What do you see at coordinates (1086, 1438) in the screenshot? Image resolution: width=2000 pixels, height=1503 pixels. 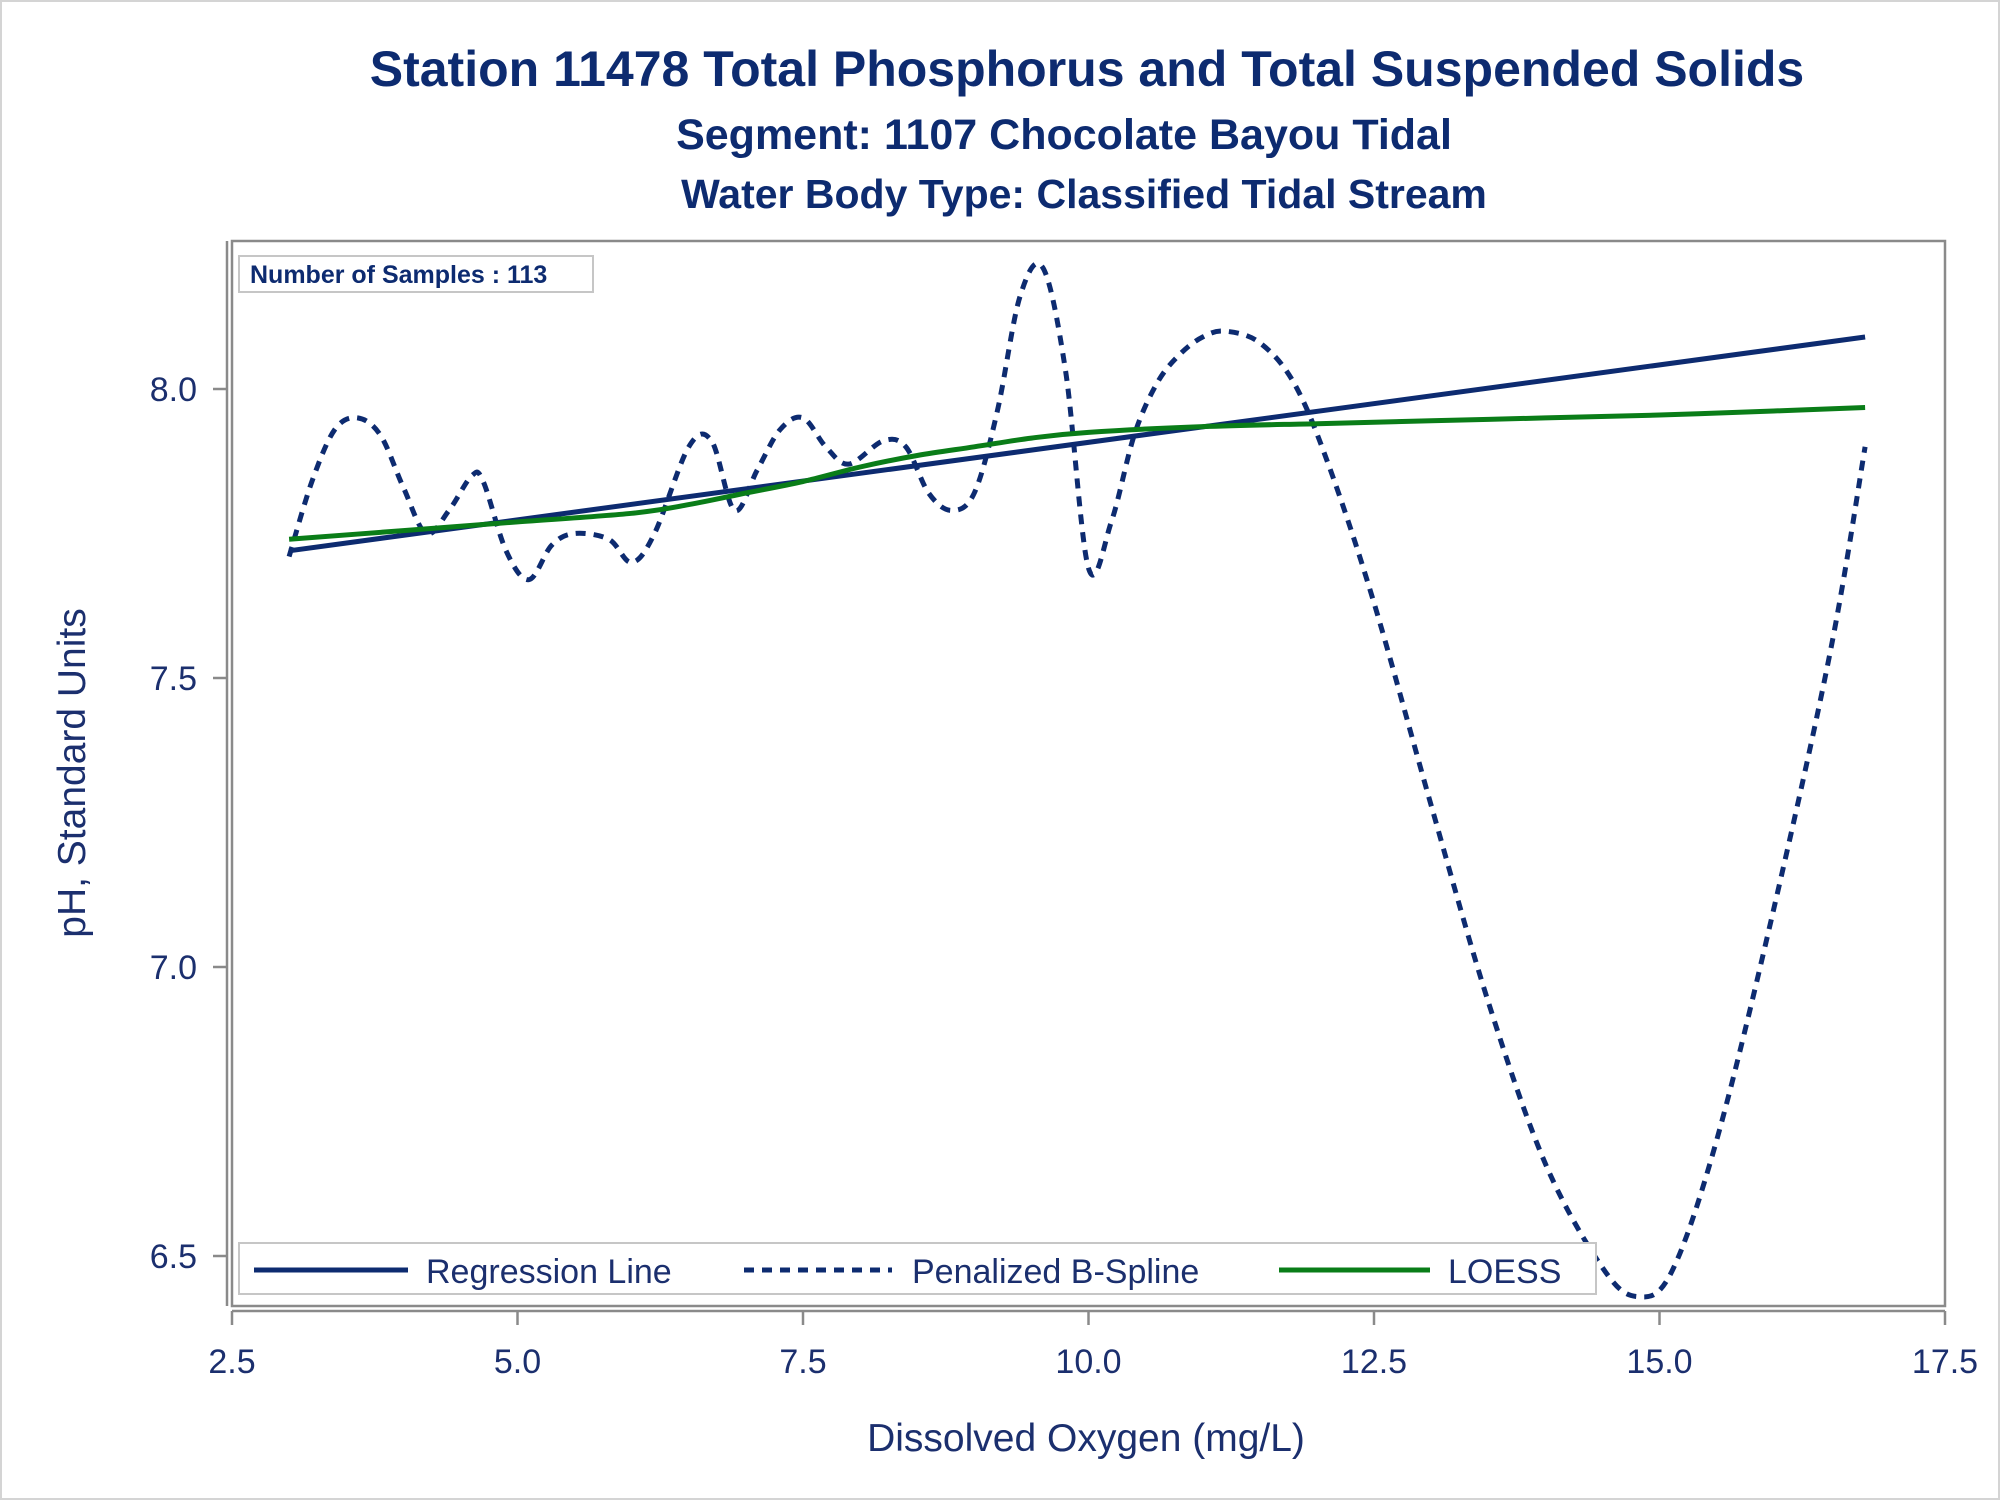 I see `x-axis-label: Dissolved Oxygen (mg/L)` at bounding box center [1086, 1438].